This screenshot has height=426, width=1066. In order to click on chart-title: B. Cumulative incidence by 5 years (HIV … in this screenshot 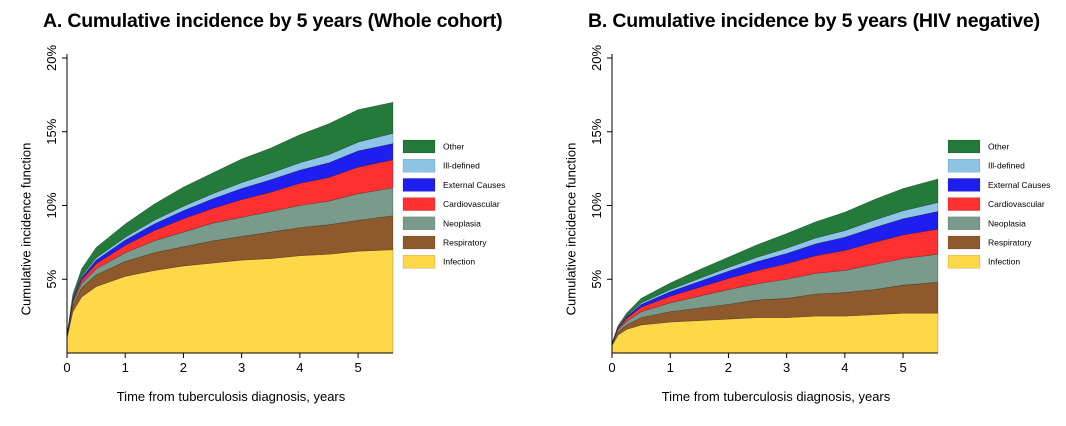, I will do `click(814, 21)`.